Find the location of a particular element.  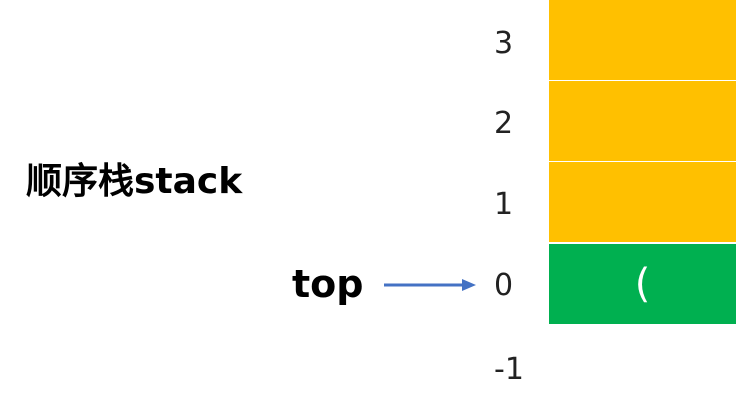

stack-index-label: 0 is located at coordinates (504, 285).